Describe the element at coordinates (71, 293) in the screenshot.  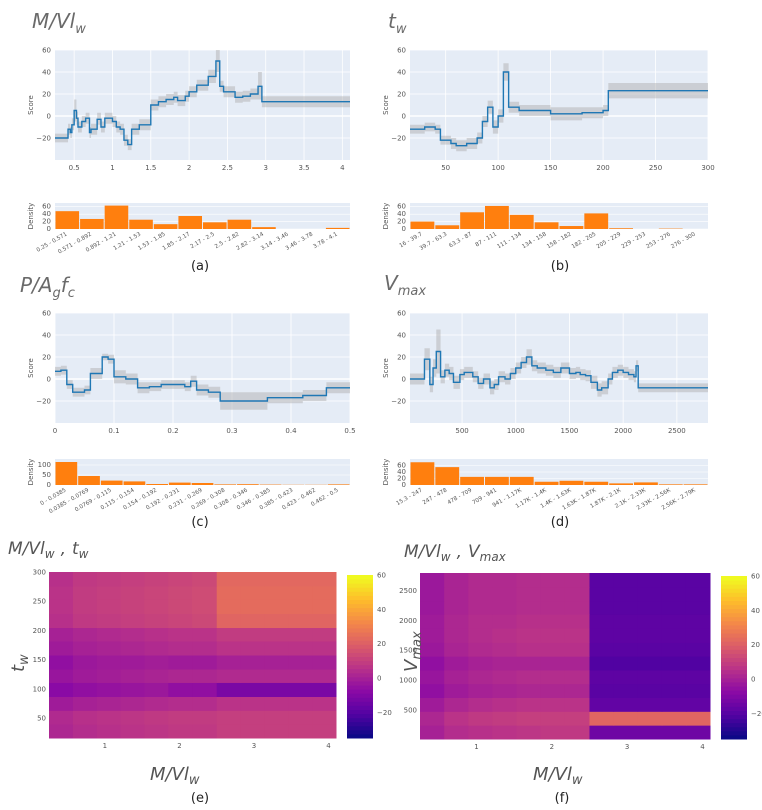
I see `chart-title-sub2: c` at that location.